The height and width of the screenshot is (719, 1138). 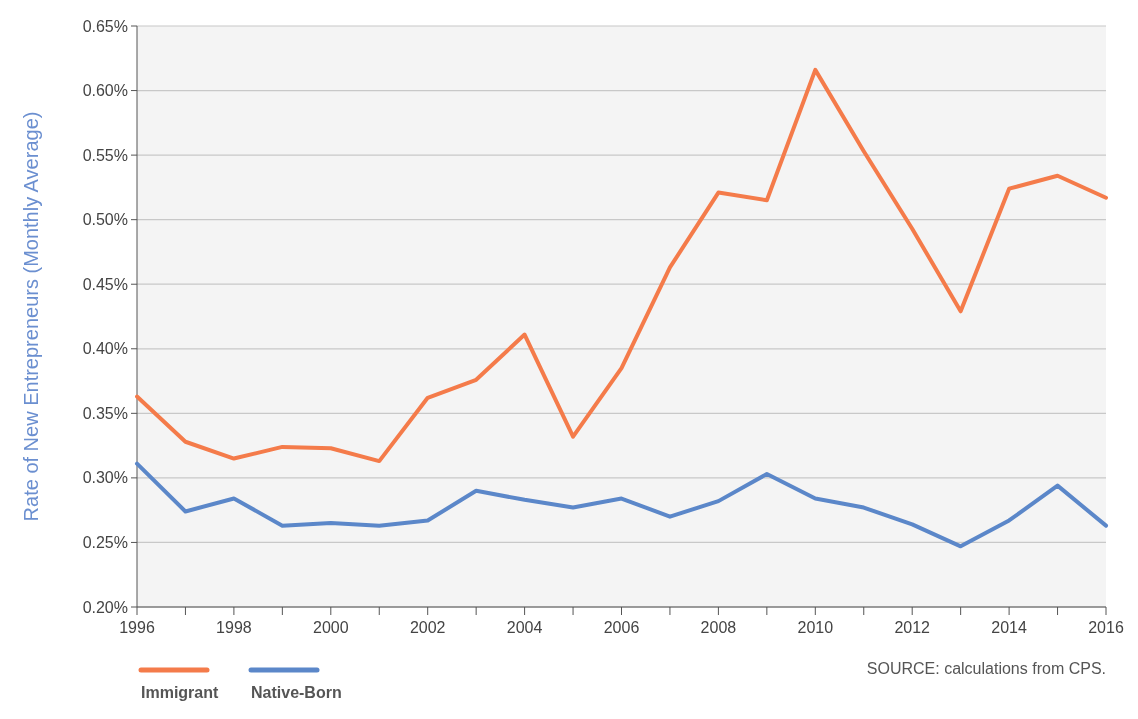 What do you see at coordinates (621, 505) in the screenshot?
I see `line-series` at bounding box center [621, 505].